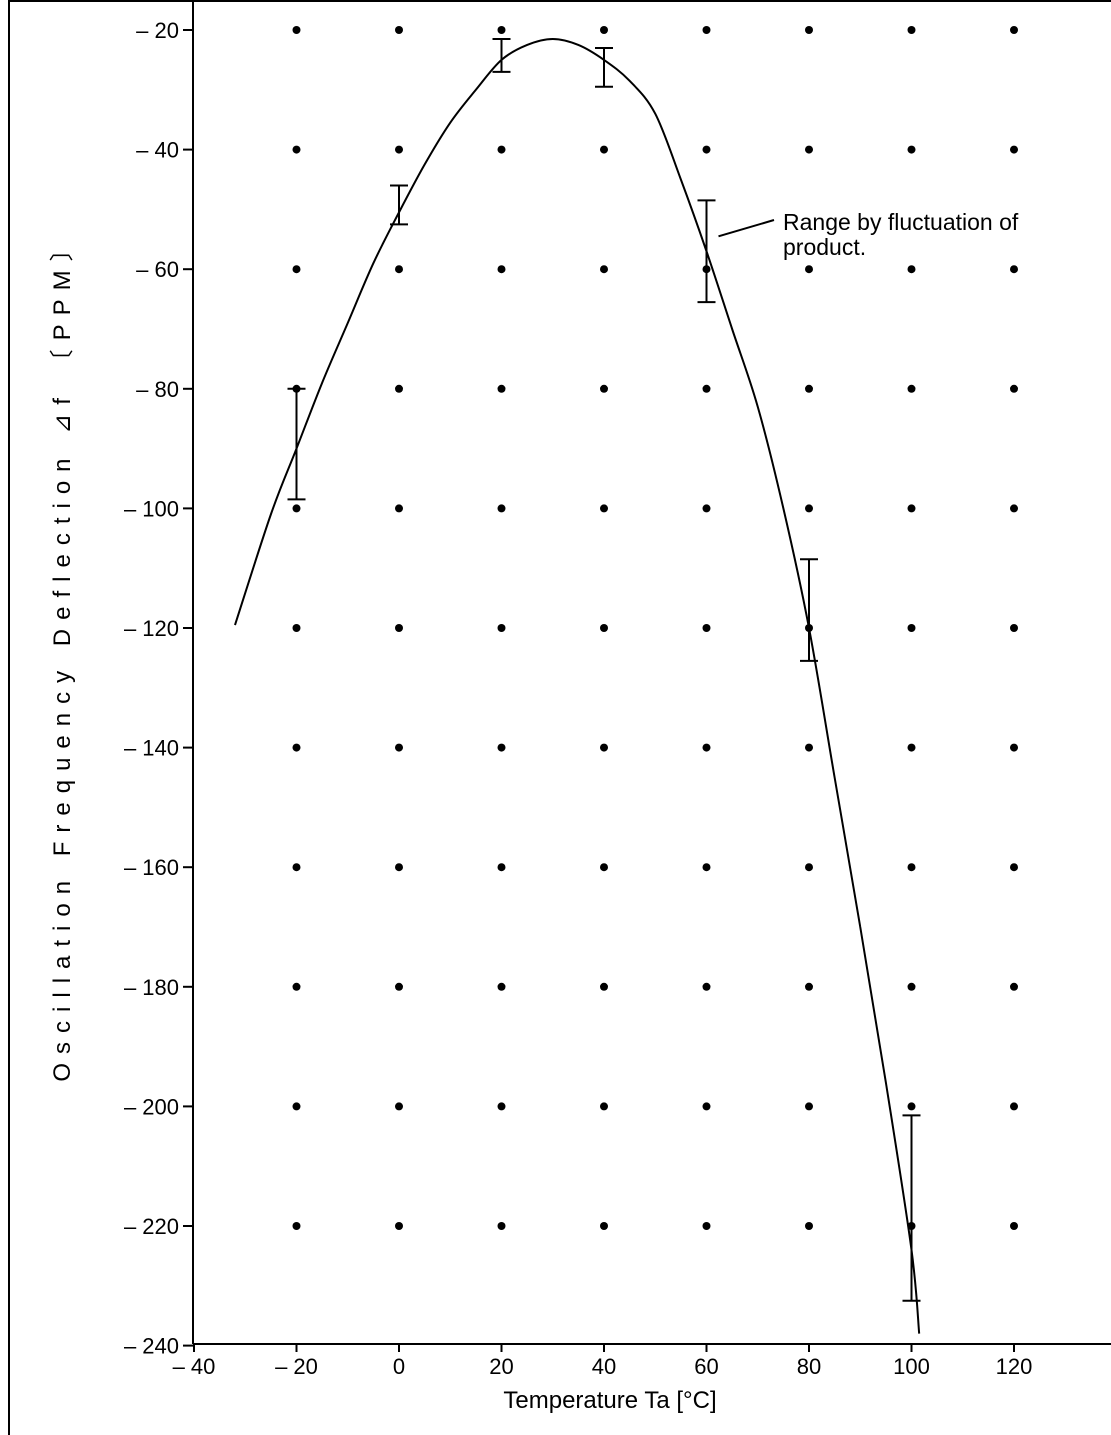  What do you see at coordinates (151, 748) in the screenshot?
I see `y-tick-label: – 140` at bounding box center [151, 748].